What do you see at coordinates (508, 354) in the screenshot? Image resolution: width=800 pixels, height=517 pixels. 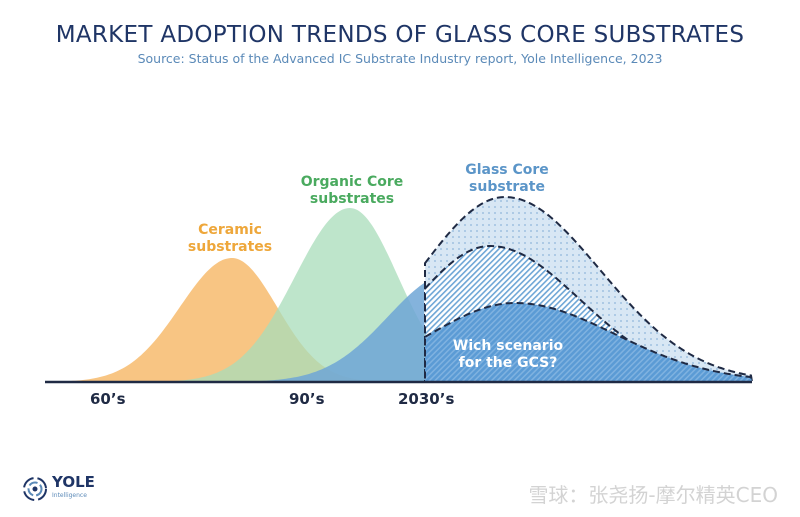 I see `scenario-question: Wich scenario for the GCS?` at bounding box center [508, 354].